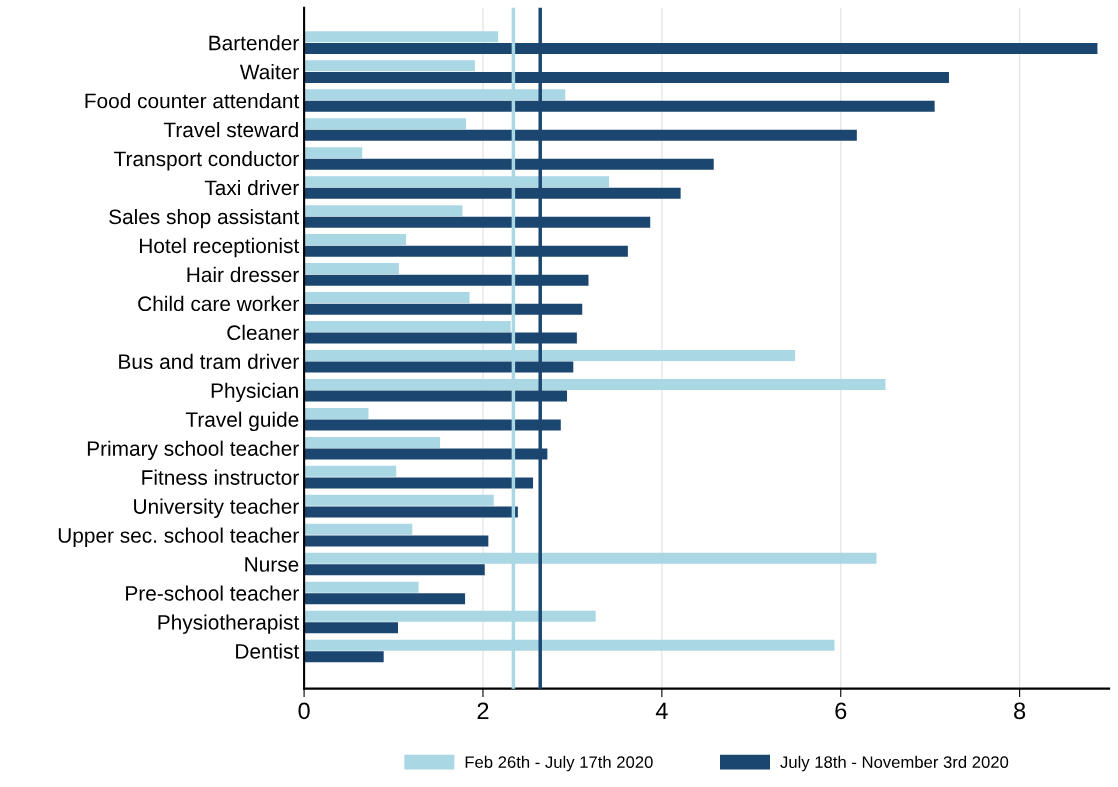 This screenshot has width=1118, height=787. What do you see at coordinates (230, 129) in the screenshot?
I see `y-tick-label: Travel steward` at bounding box center [230, 129].